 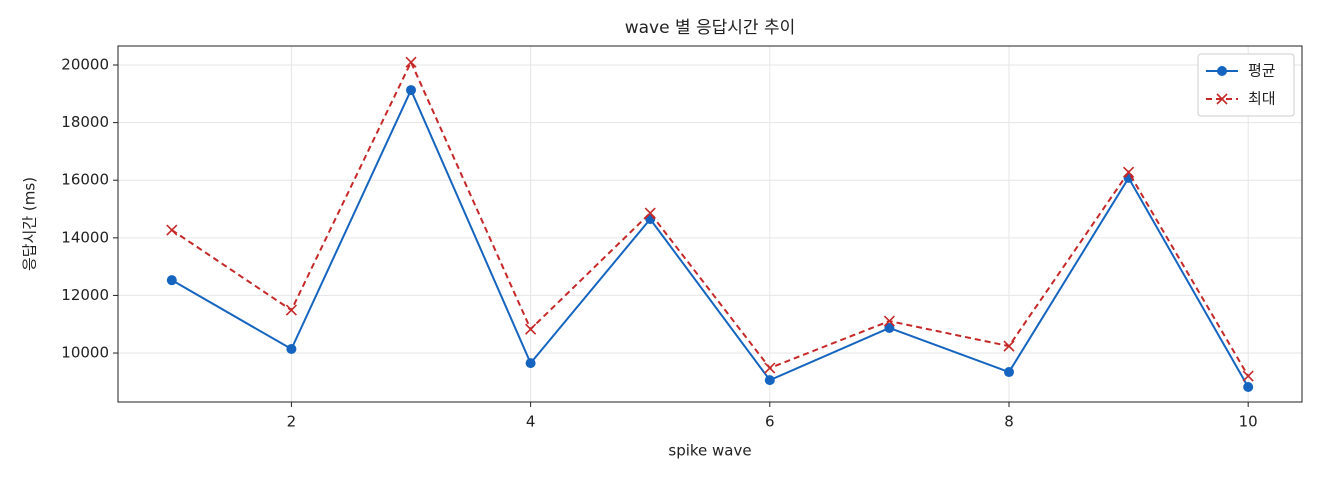 I want to click on x-tick-label: 10, so click(x=1248, y=422).